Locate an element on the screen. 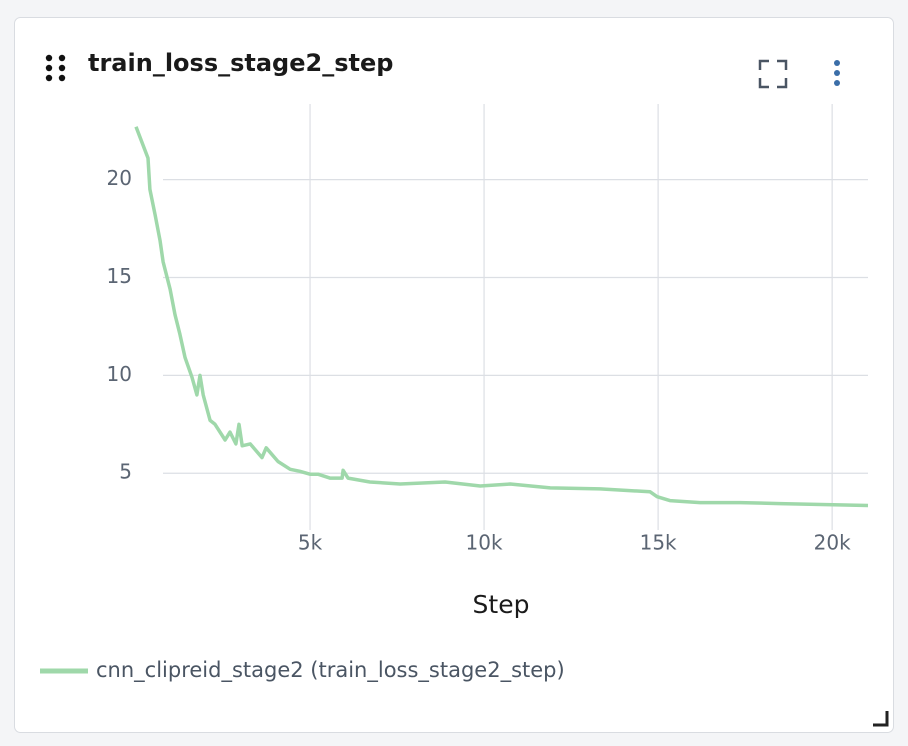 Image resolution: width=908 pixels, height=746 pixels. drag-handle is located at coordinates (55, 68).